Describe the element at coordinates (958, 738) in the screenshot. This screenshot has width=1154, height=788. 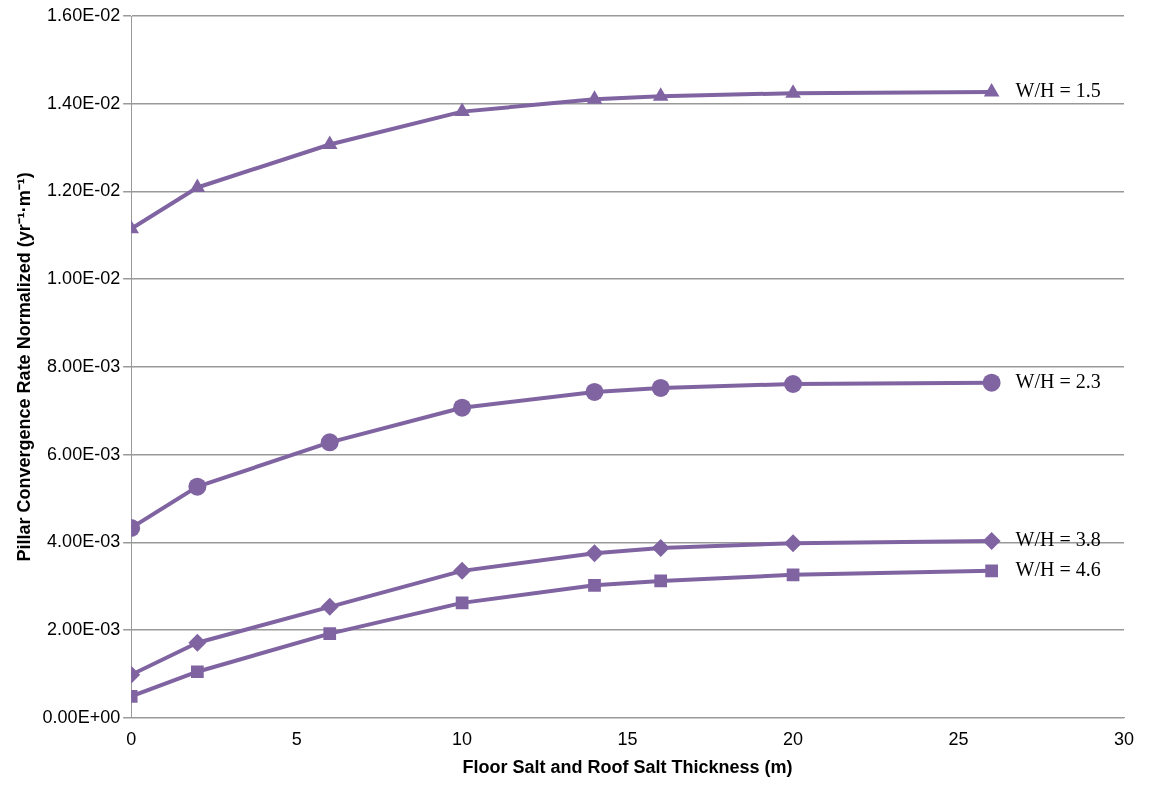
I see `x-tick-label: 25` at that location.